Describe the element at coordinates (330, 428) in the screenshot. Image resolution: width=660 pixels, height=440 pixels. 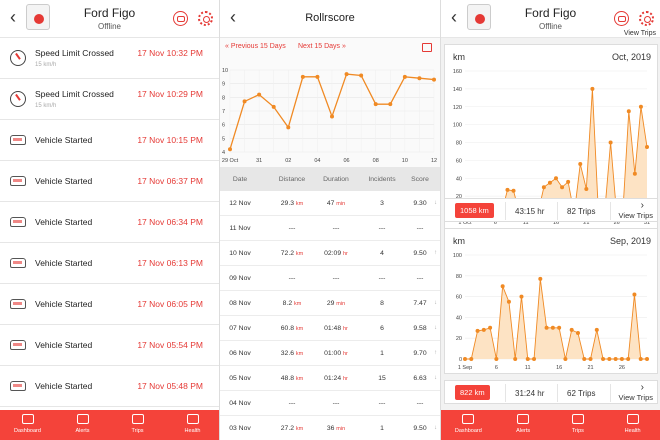
I see `table-row: 03 Nov 27.2 km 36 min 1 9.50 ↓` at that location.